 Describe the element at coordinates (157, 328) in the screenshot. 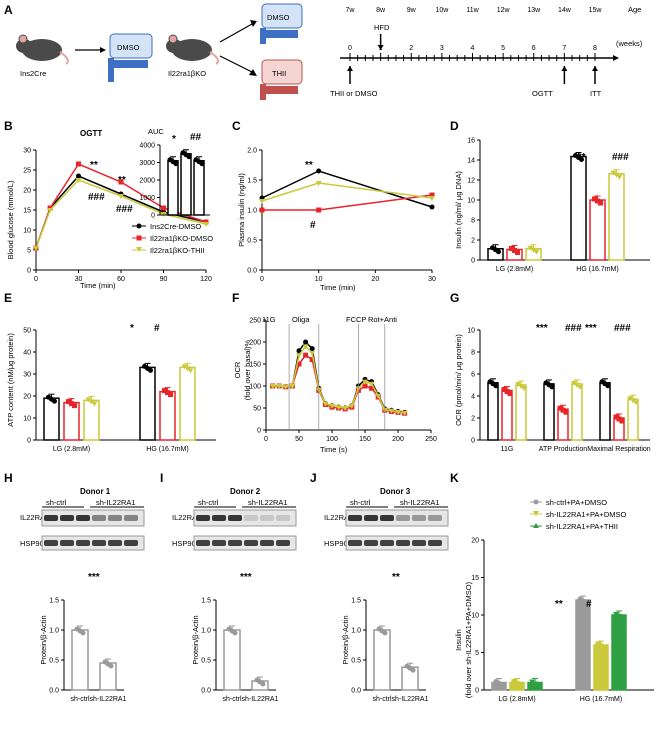

I see `sig-e-2: #` at that location.